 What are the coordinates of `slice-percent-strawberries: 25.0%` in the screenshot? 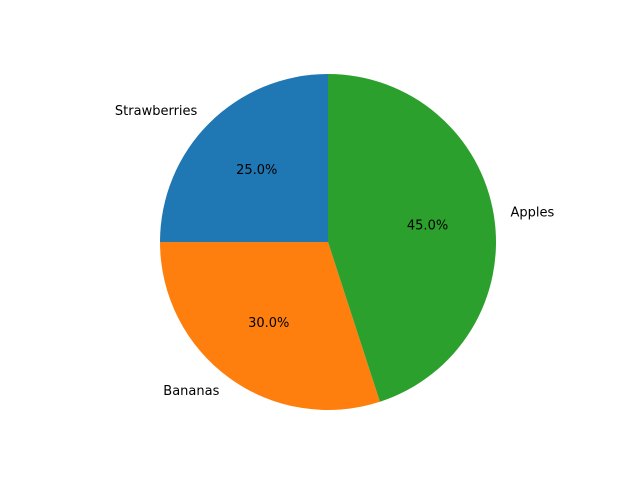 It's located at (256, 170).